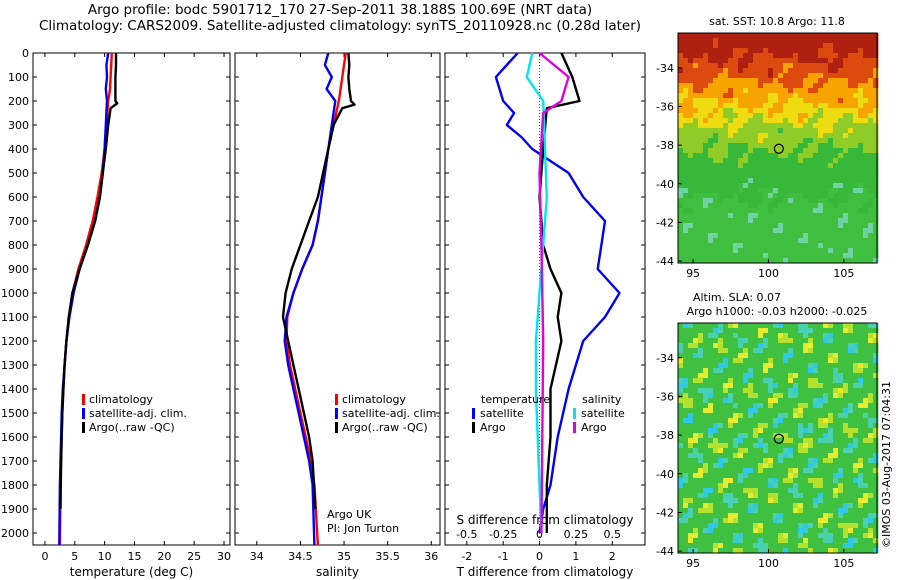  What do you see at coordinates (768, 563) in the screenshot?
I see `map-x-tick-label: 100` at bounding box center [768, 563].